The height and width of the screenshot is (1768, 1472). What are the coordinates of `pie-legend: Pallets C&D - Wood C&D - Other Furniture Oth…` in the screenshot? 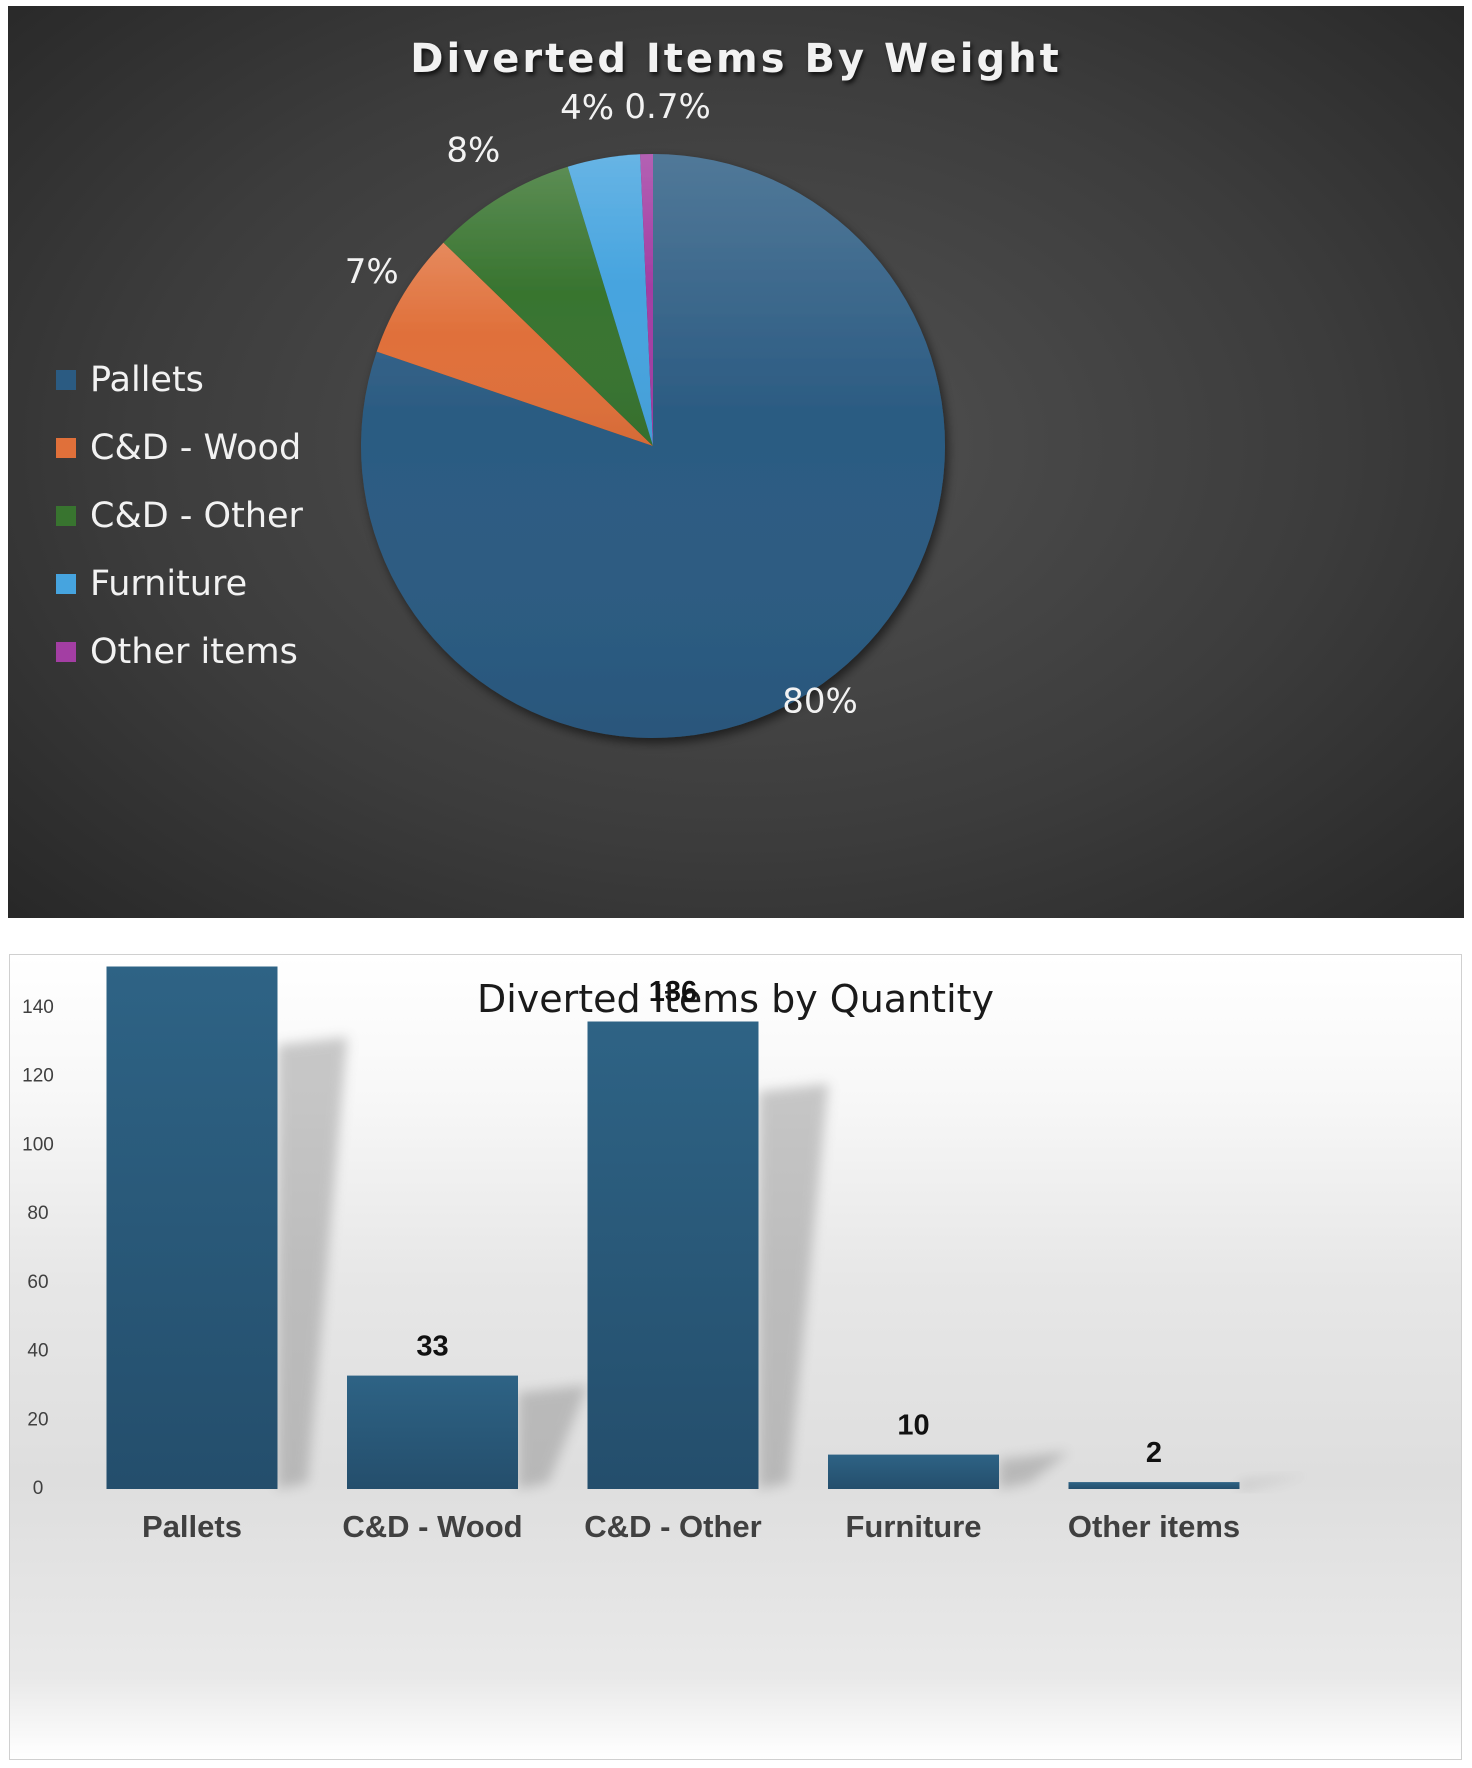 It's located at (179, 516).